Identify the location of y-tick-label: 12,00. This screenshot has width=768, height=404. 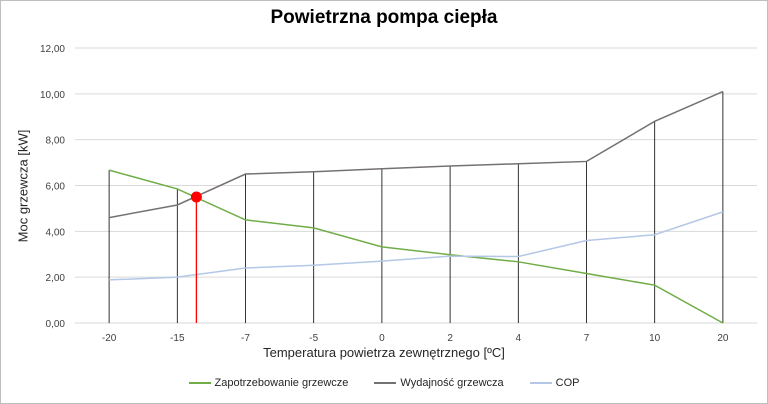
(52, 49).